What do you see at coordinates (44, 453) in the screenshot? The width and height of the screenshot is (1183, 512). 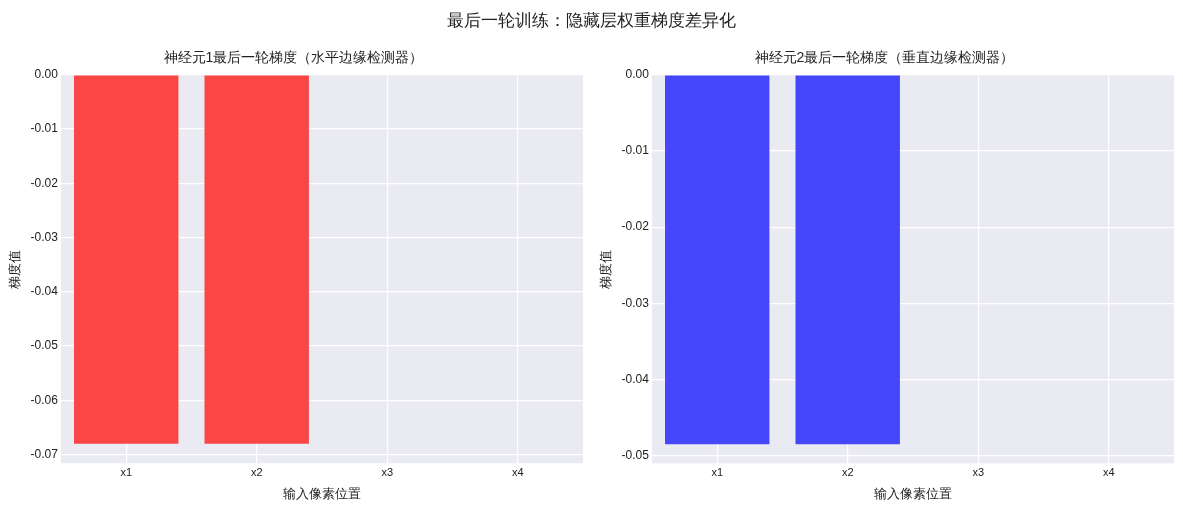 I see `y-tick-label: -0.07` at bounding box center [44, 453].